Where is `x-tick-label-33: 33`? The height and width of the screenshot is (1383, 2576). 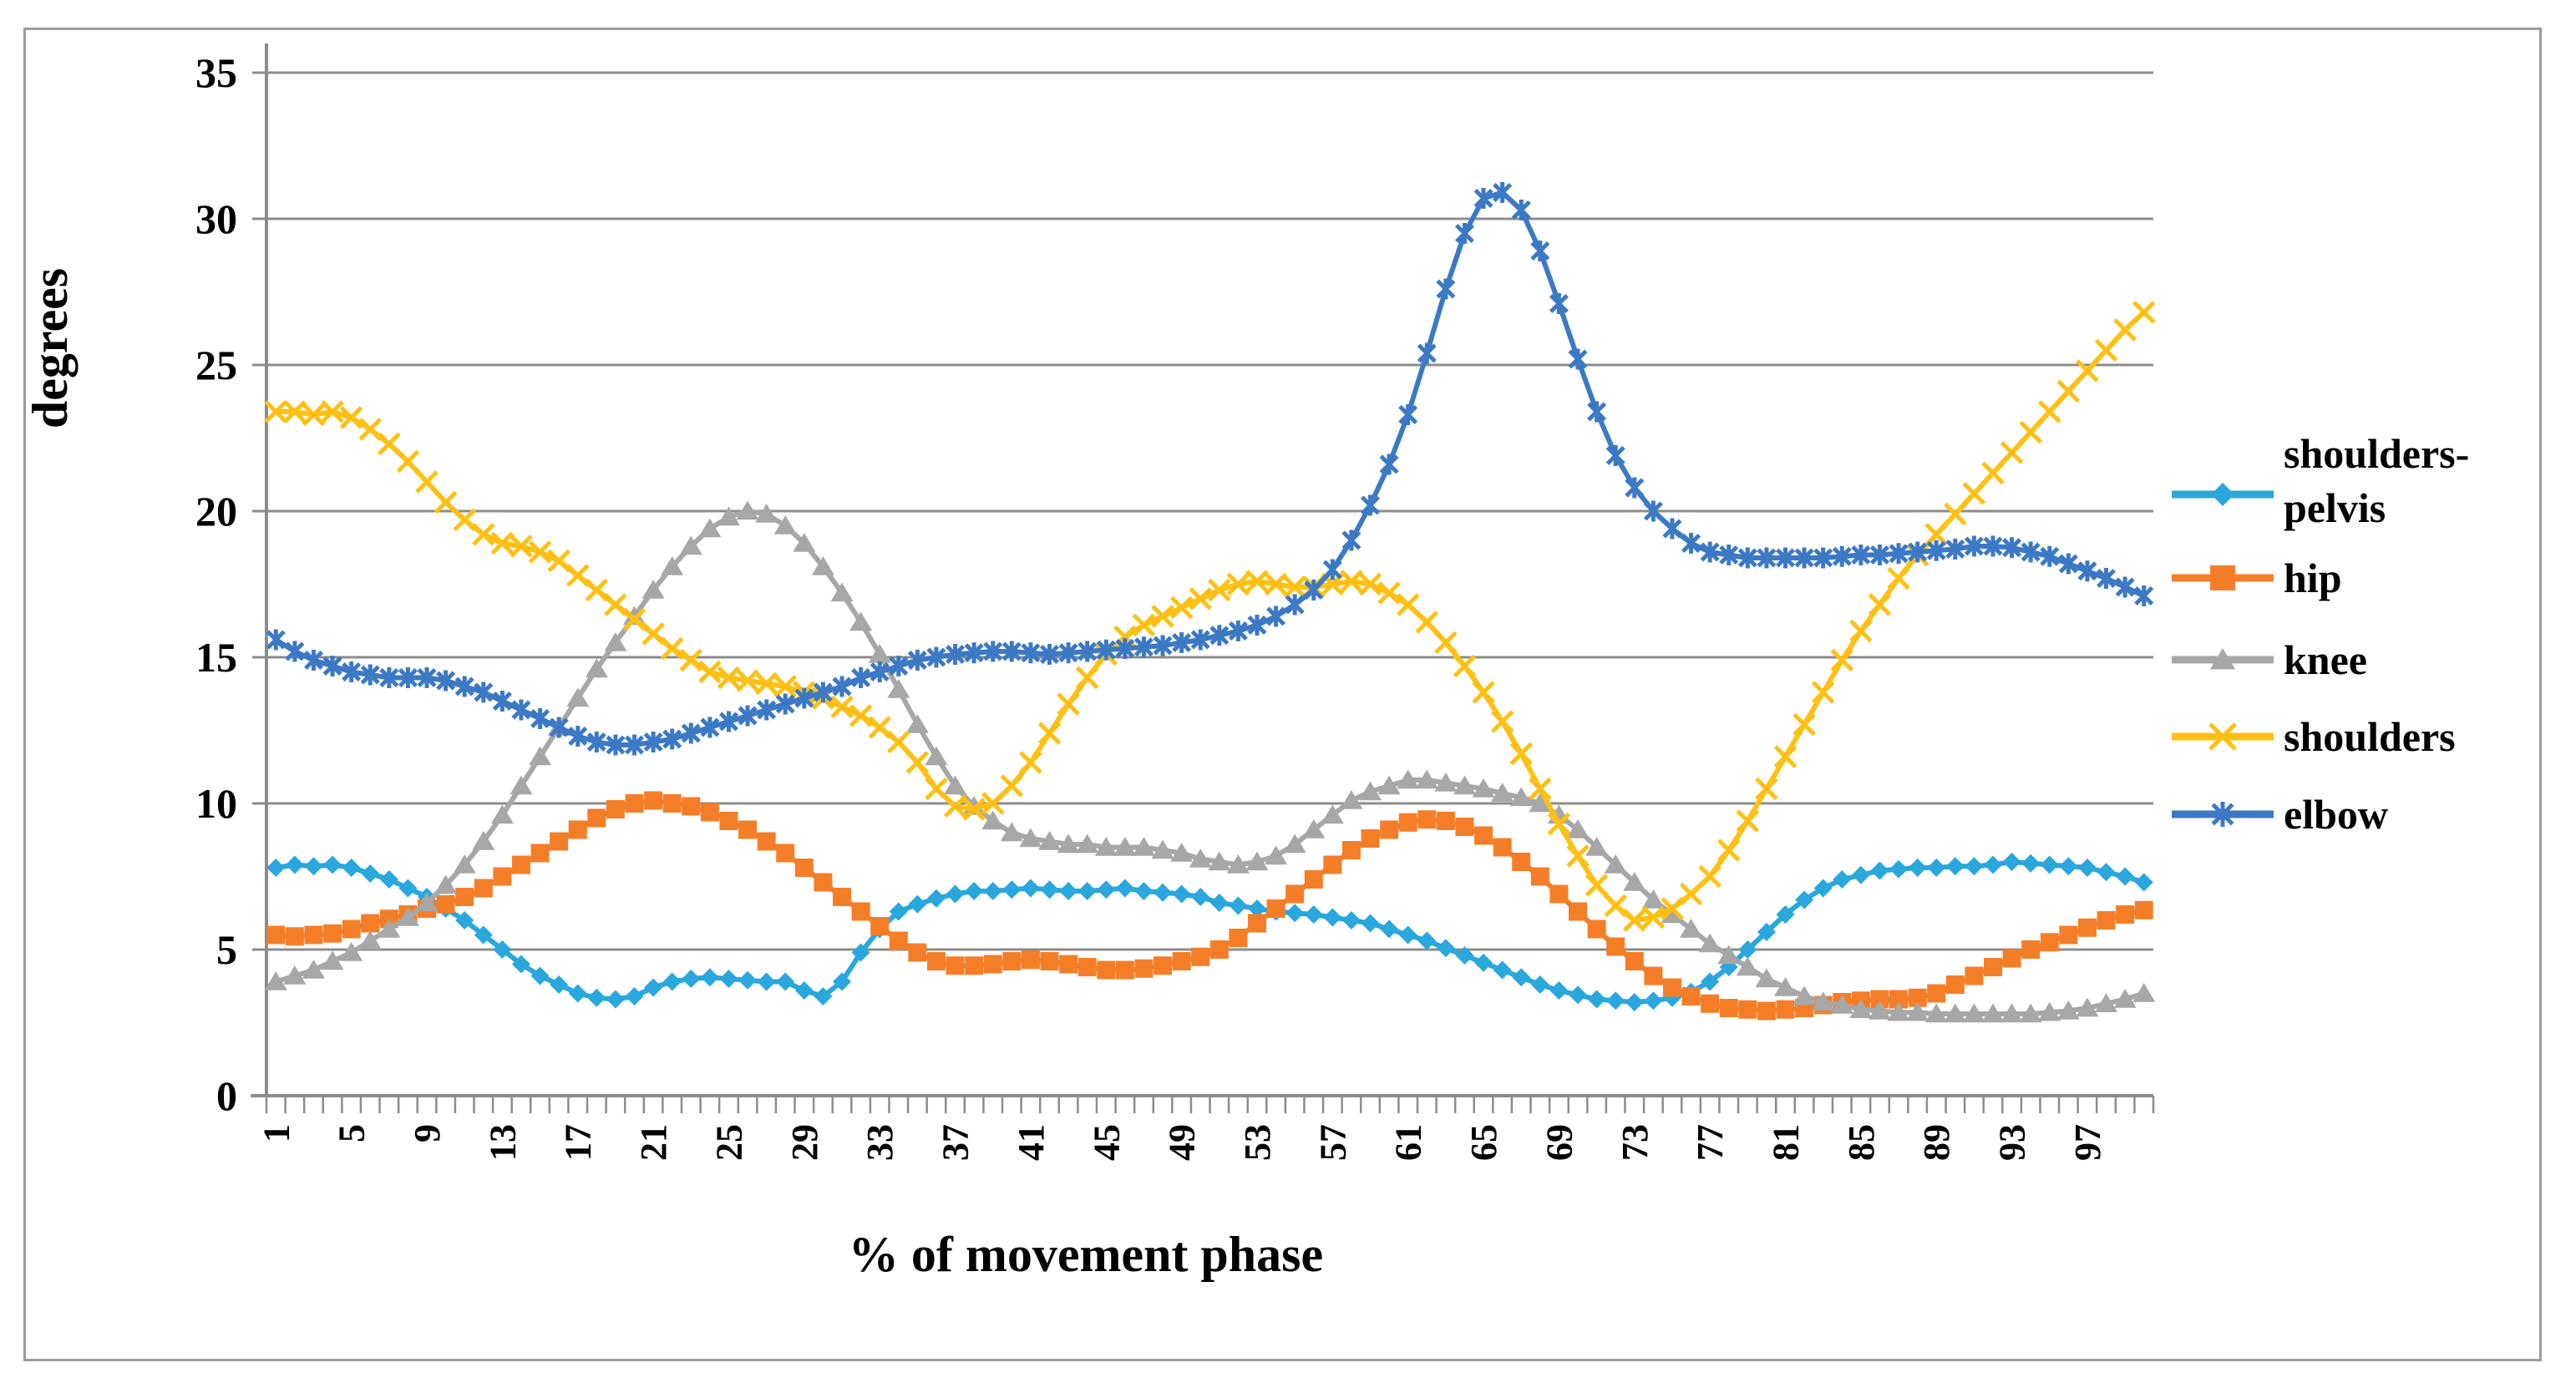
x-tick-label-33: 33 is located at coordinates (880, 1143).